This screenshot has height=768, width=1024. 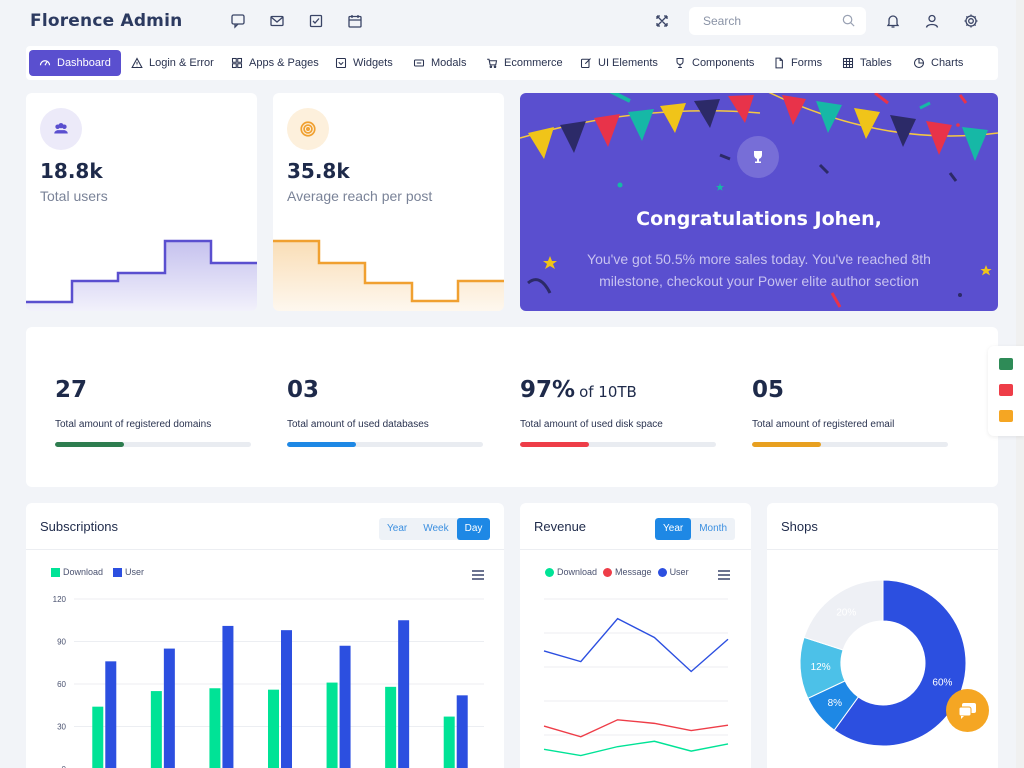 I want to click on series-line-message, so click(x=636, y=728).